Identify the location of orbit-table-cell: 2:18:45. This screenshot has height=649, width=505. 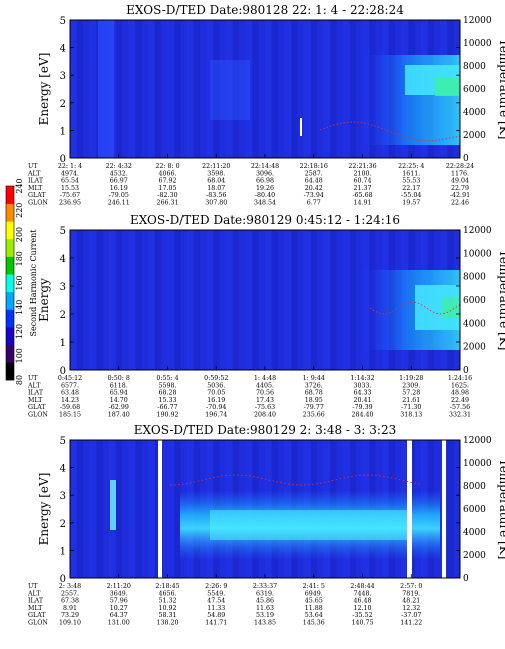
(167, 586).